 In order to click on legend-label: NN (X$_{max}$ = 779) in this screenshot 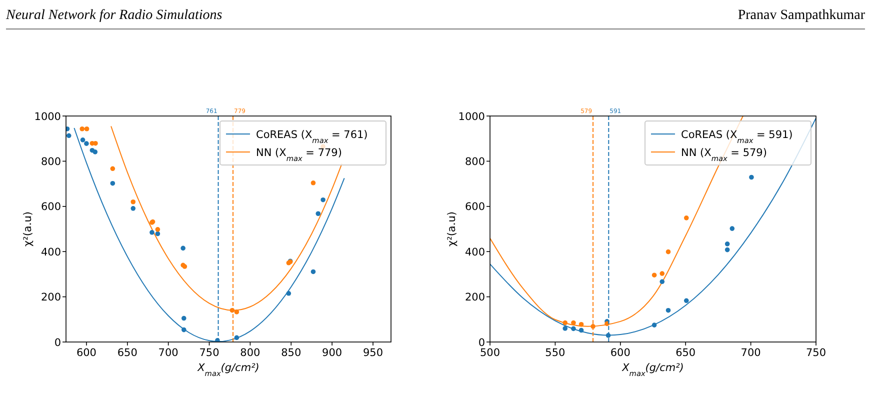, I will do `click(299, 154)`.